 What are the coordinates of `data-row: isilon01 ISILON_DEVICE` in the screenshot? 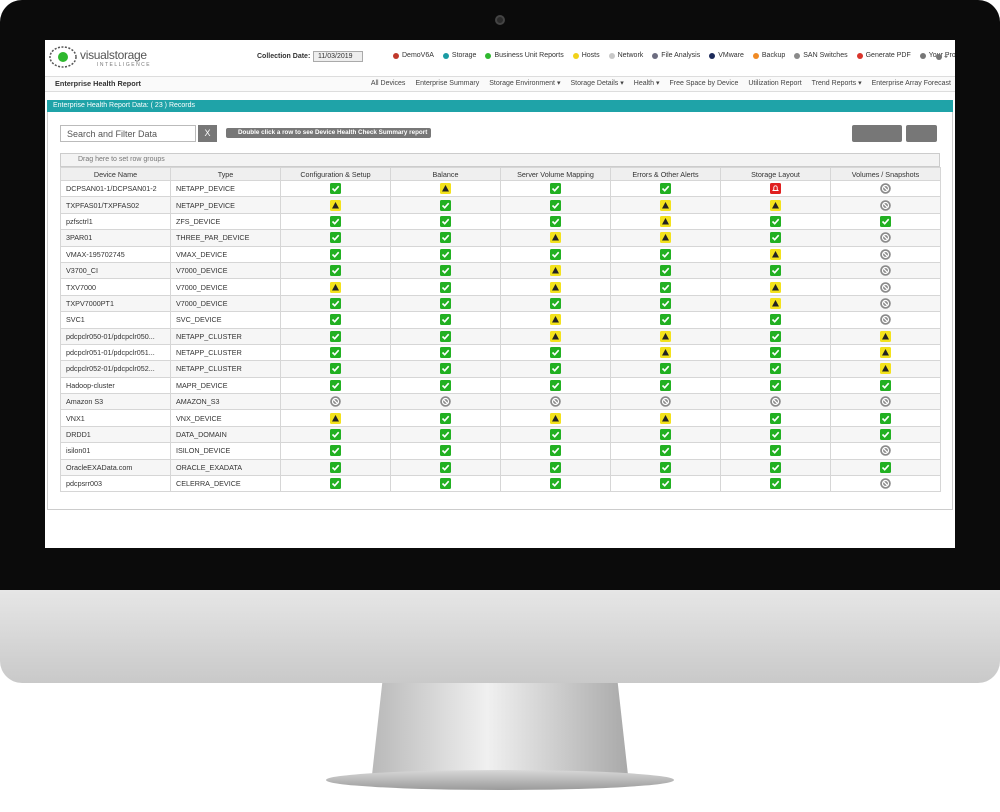 It's located at (500, 451).